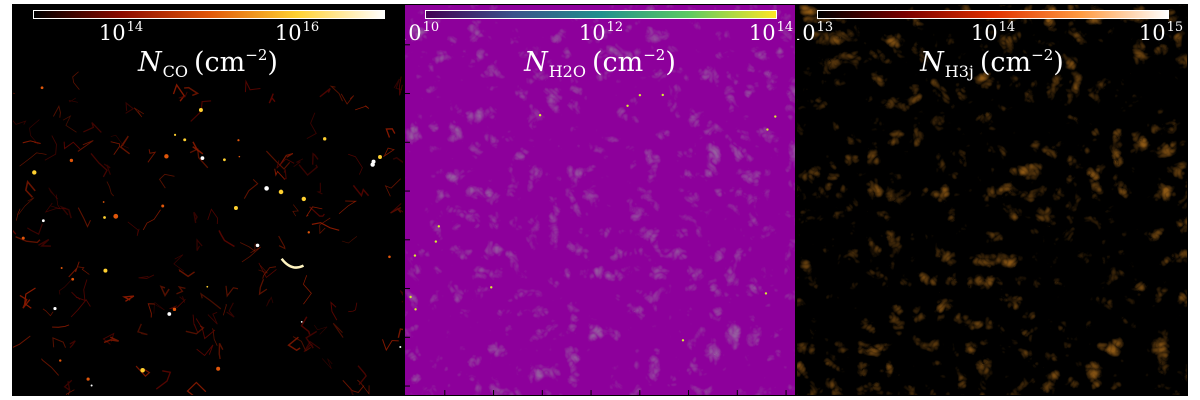  What do you see at coordinates (601, 14) in the screenshot?
I see `h2o-colorbar` at bounding box center [601, 14].